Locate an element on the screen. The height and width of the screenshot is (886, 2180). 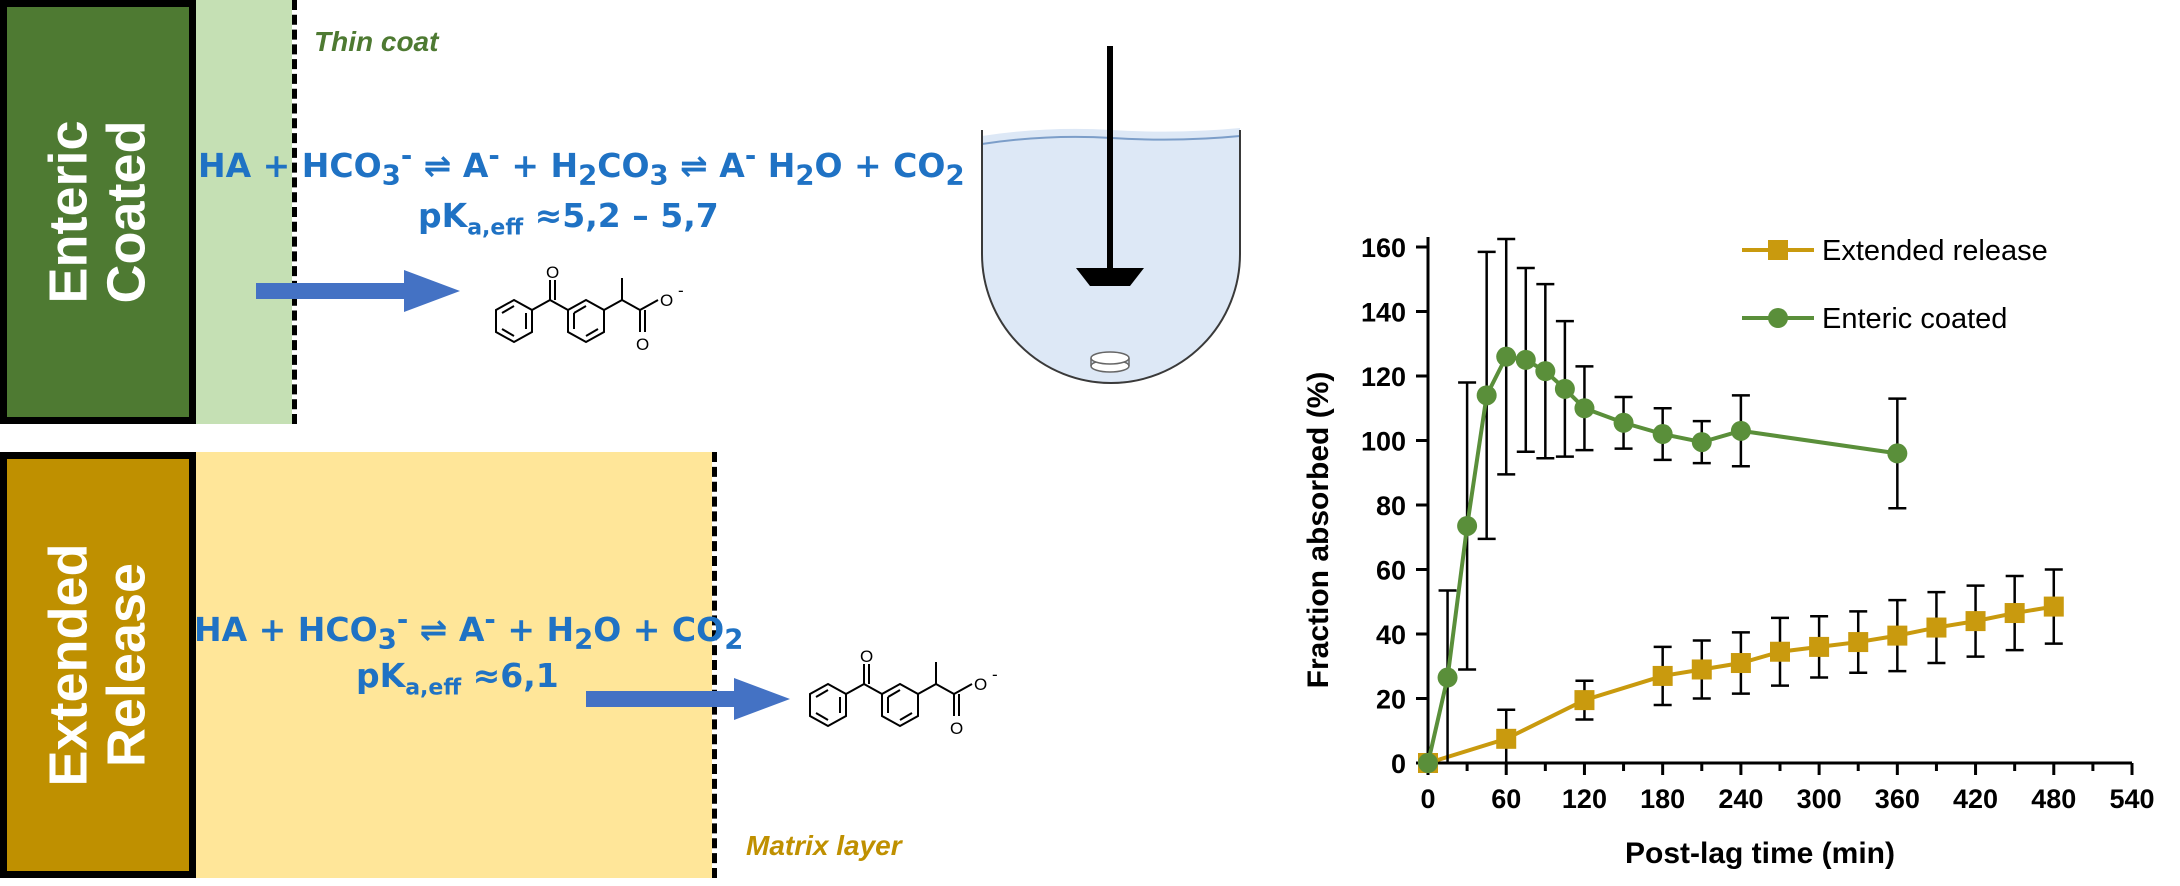
enteric-pka: pKa,eff ≈5,2 – 5,7 is located at coordinates (568, 218).